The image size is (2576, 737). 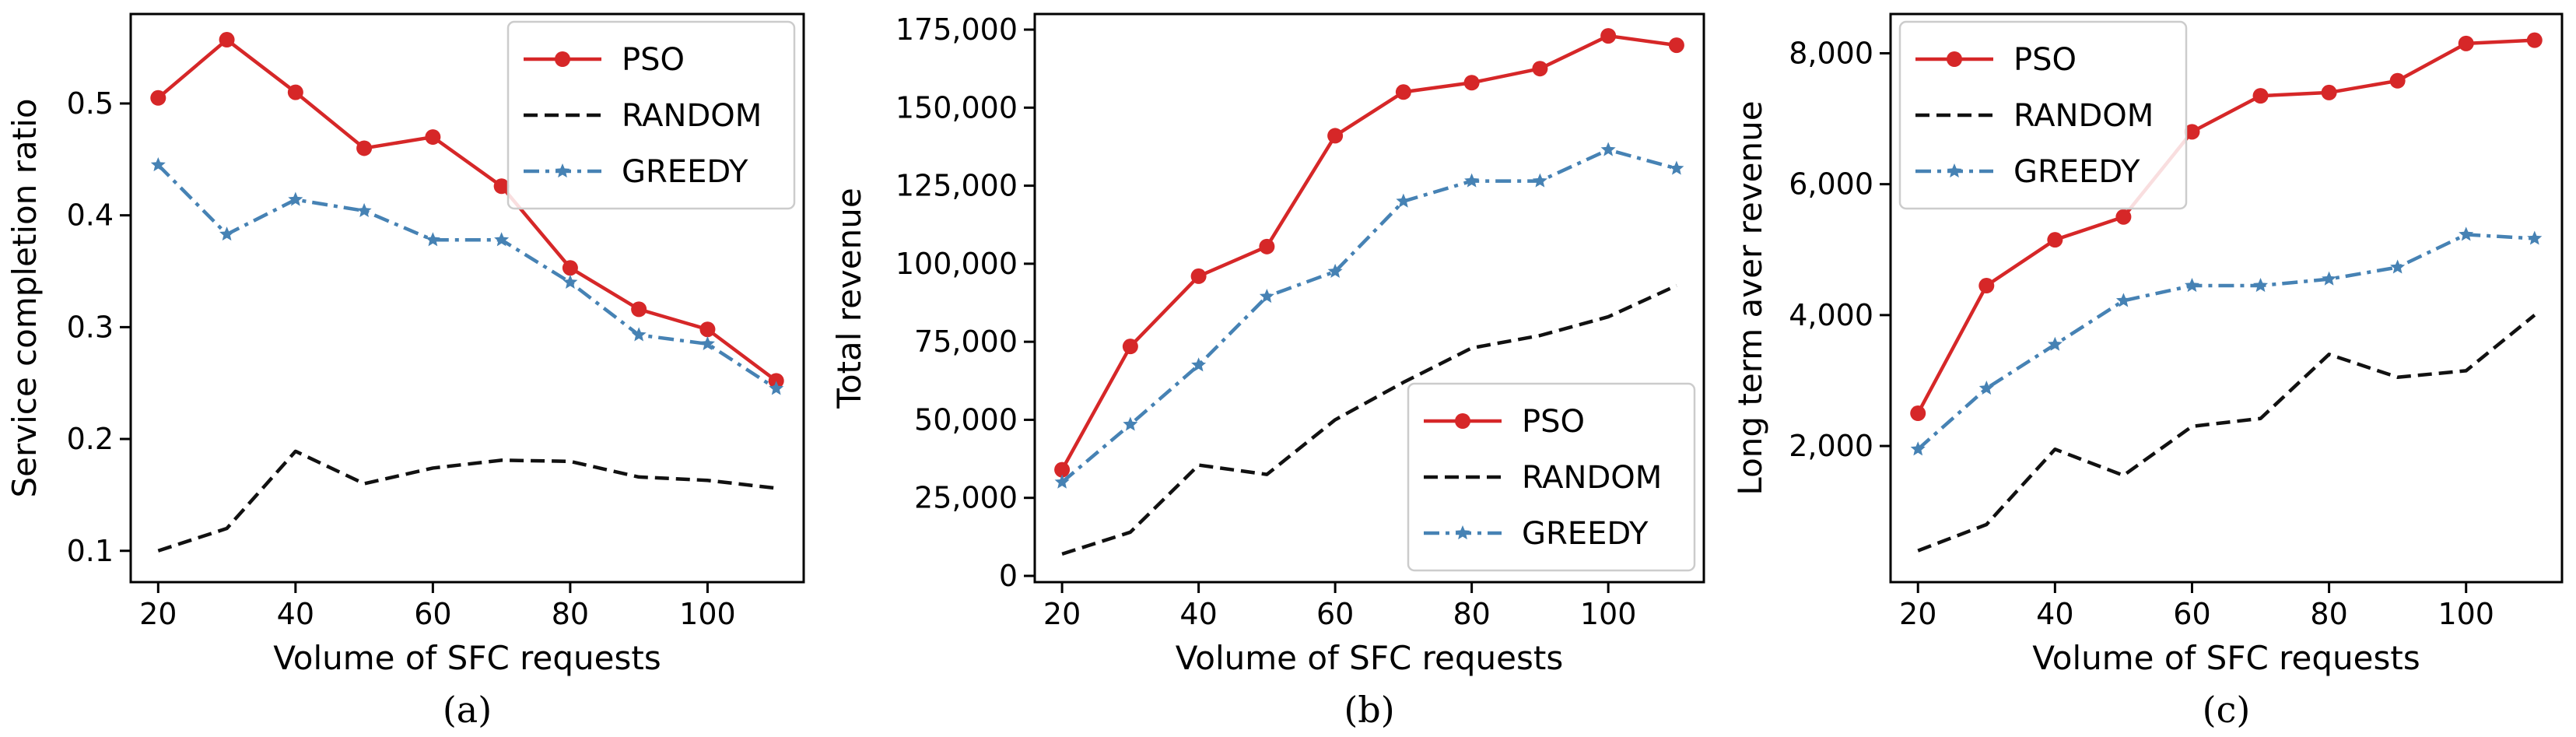 I want to click on y-tick-label: 0.1, so click(x=90, y=551).